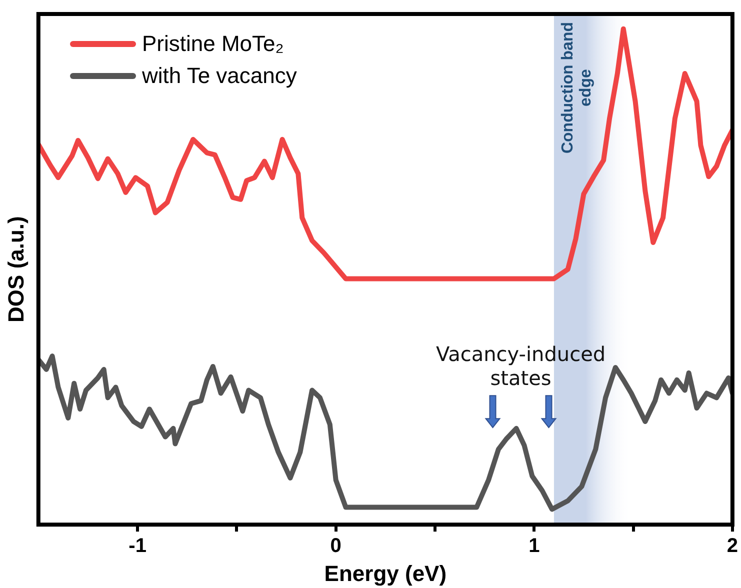 This screenshot has width=741, height=588. Describe the element at coordinates (534, 546) in the screenshot. I see `x-tick-label: 1` at that location.